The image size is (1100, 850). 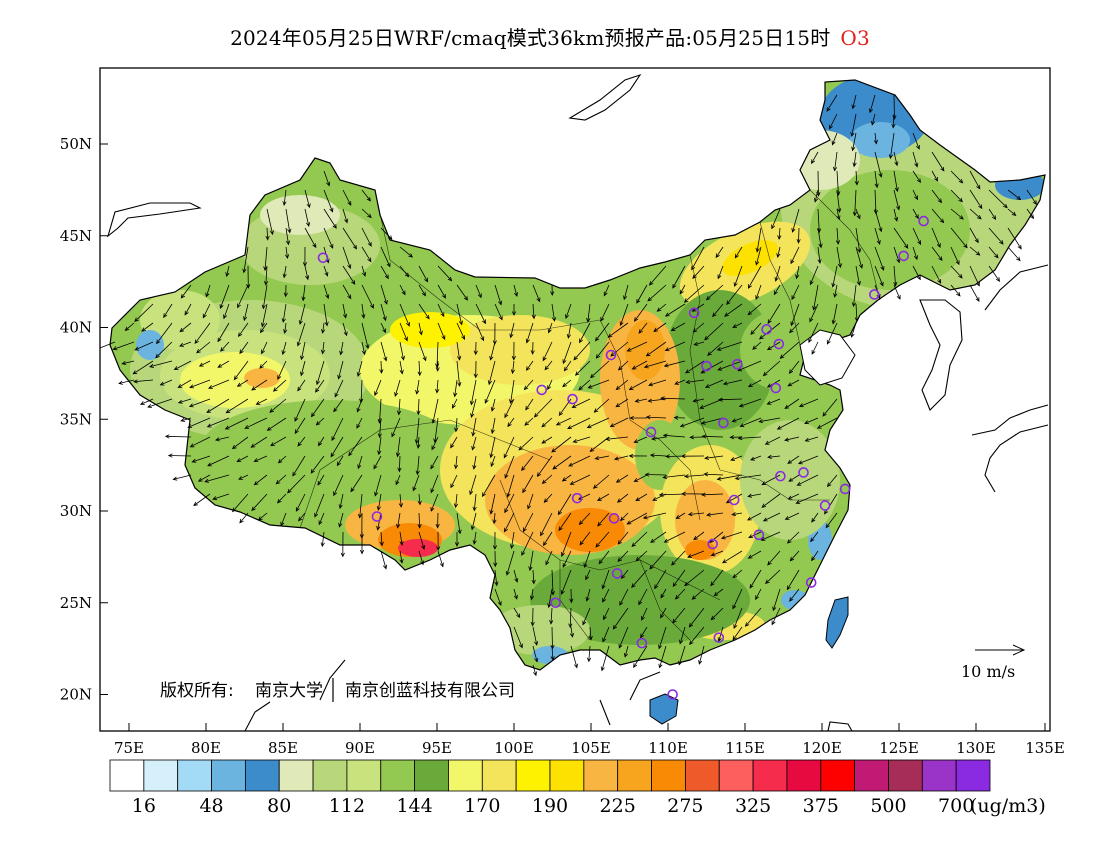 I want to click on colorbar-unit: (ug/m3), so click(x=1008, y=806).